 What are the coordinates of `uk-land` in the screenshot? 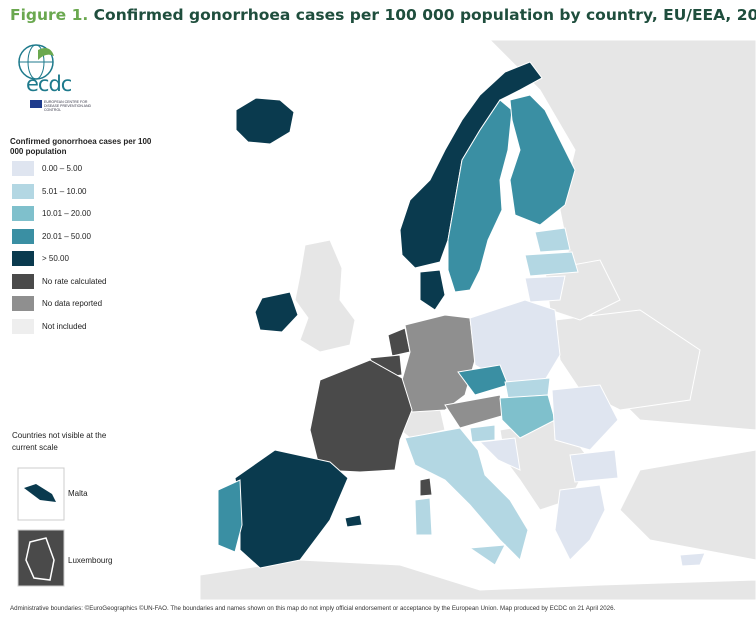 It's located at (325, 296).